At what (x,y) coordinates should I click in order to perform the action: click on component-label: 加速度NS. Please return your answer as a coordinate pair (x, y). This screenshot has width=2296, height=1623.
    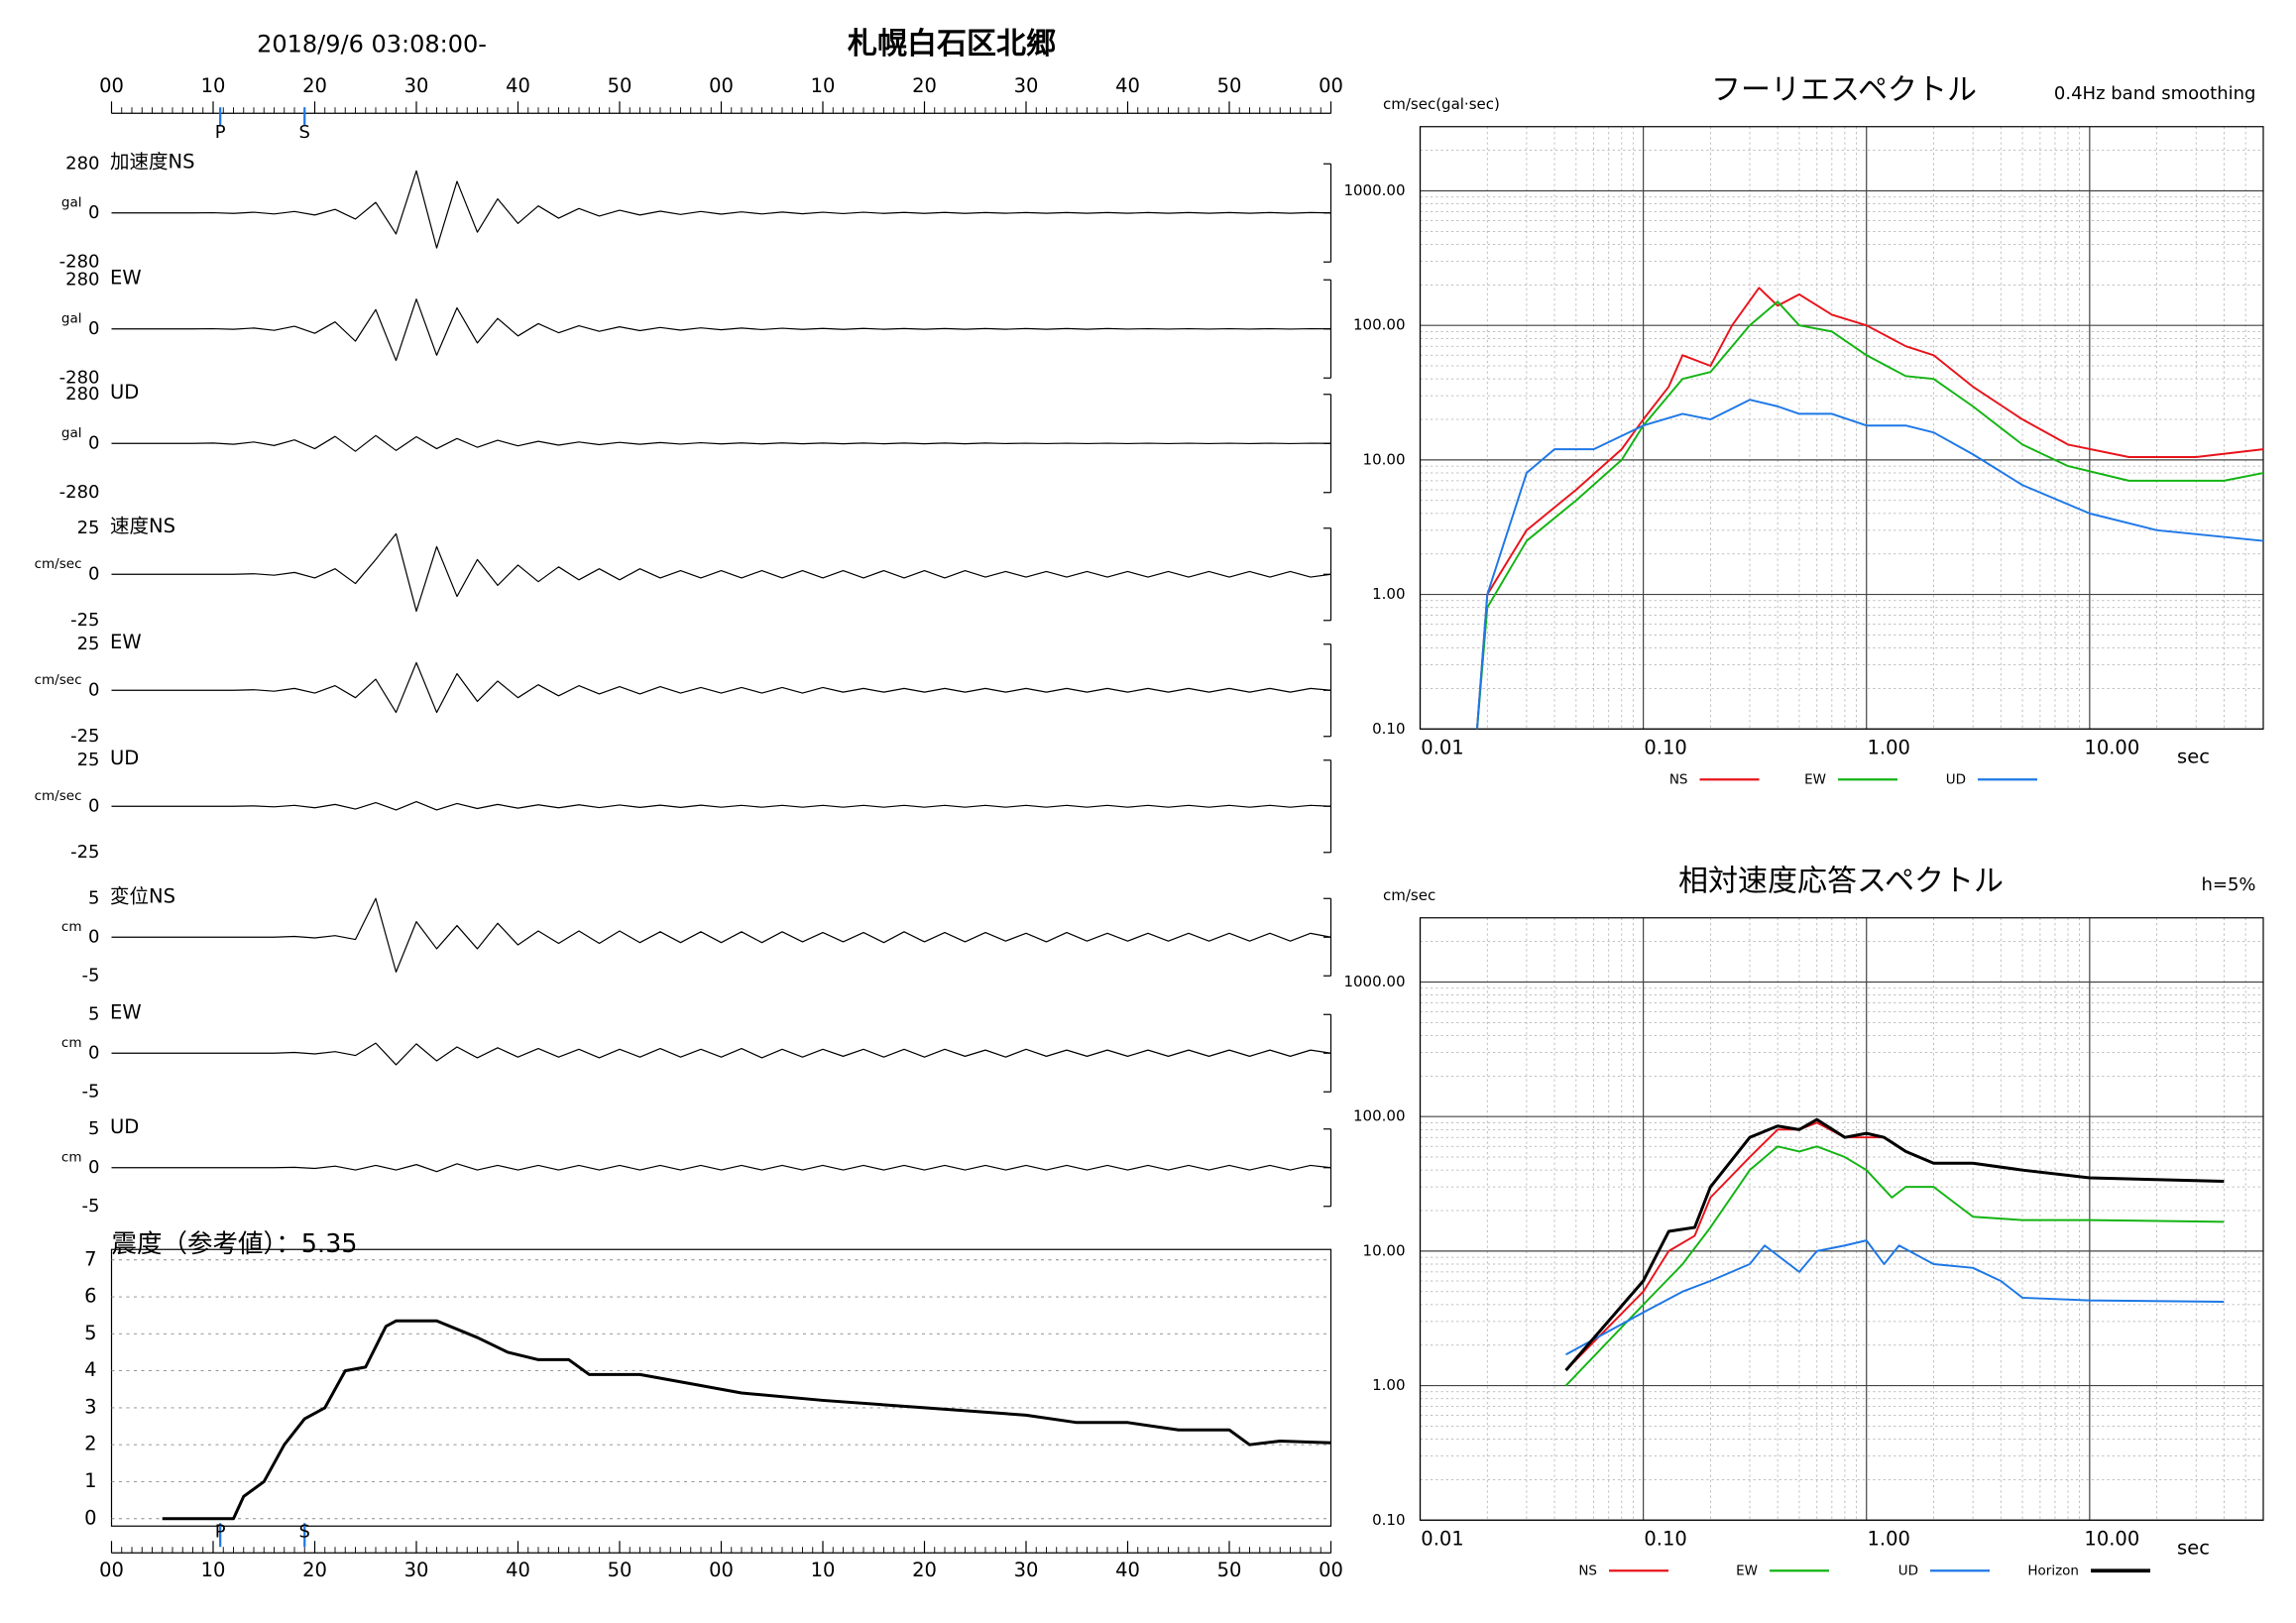
    Looking at the image, I should click on (152, 161).